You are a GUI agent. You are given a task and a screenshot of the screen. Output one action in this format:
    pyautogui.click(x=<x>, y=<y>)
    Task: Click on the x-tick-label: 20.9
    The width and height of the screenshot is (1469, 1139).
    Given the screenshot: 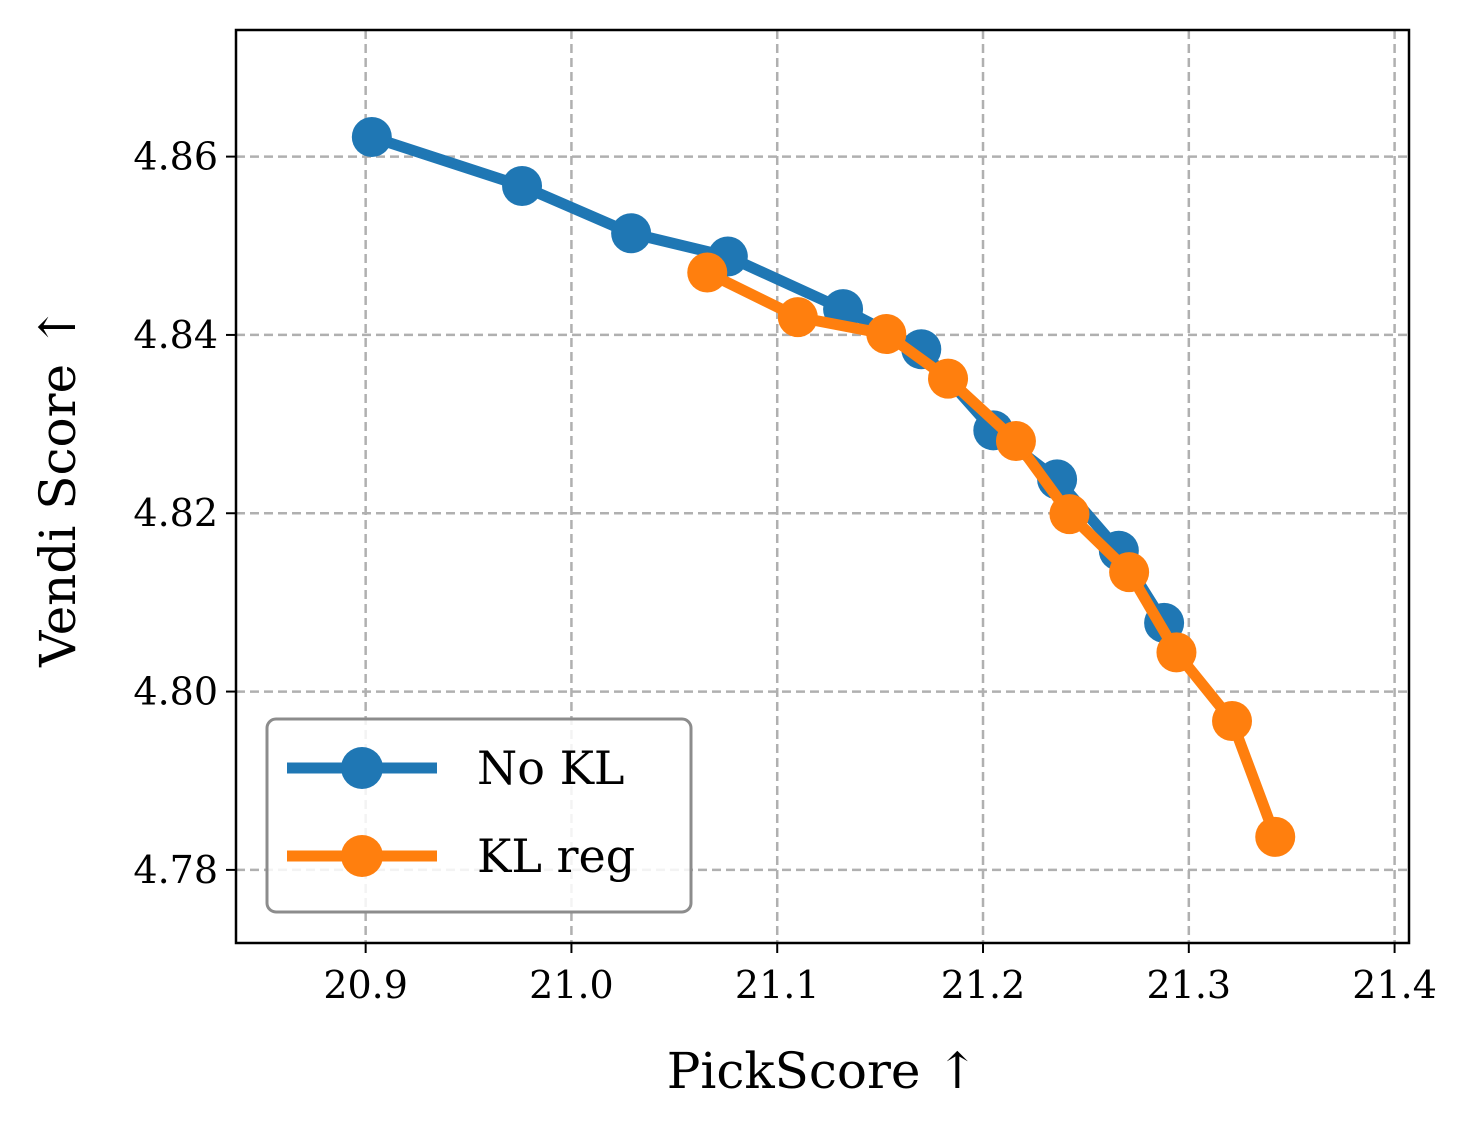 What is the action you would take?
    pyautogui.click(x=365, y=985)
    